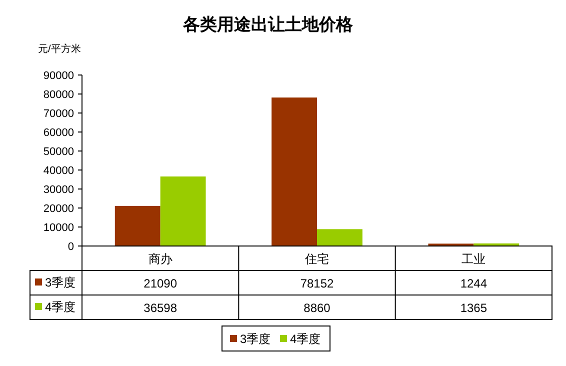 The height and width of the screenshot is (366, 566). Describe the element at coordinates (58, 114) in the screenshot. I see `y-tick-label: 70000` at that location.